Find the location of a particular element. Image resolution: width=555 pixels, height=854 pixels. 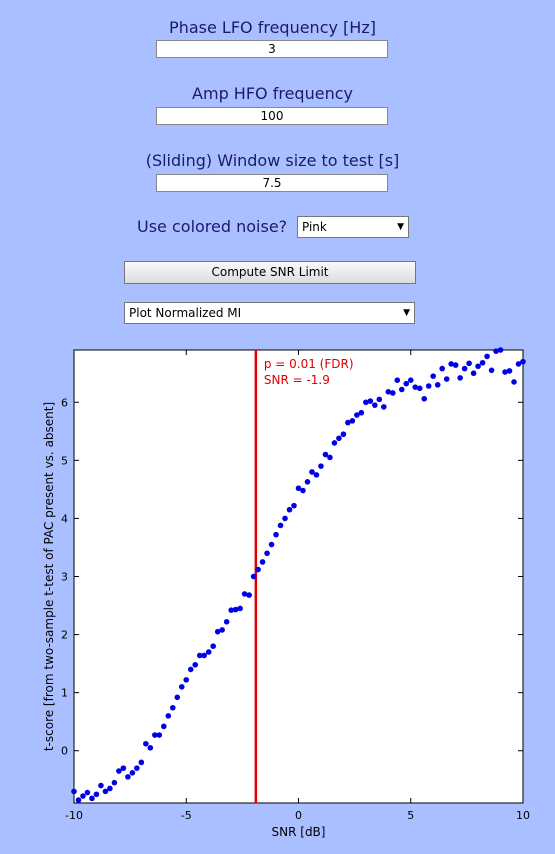

amp-hfo-input: 100 is located at coordinates (272, 116).